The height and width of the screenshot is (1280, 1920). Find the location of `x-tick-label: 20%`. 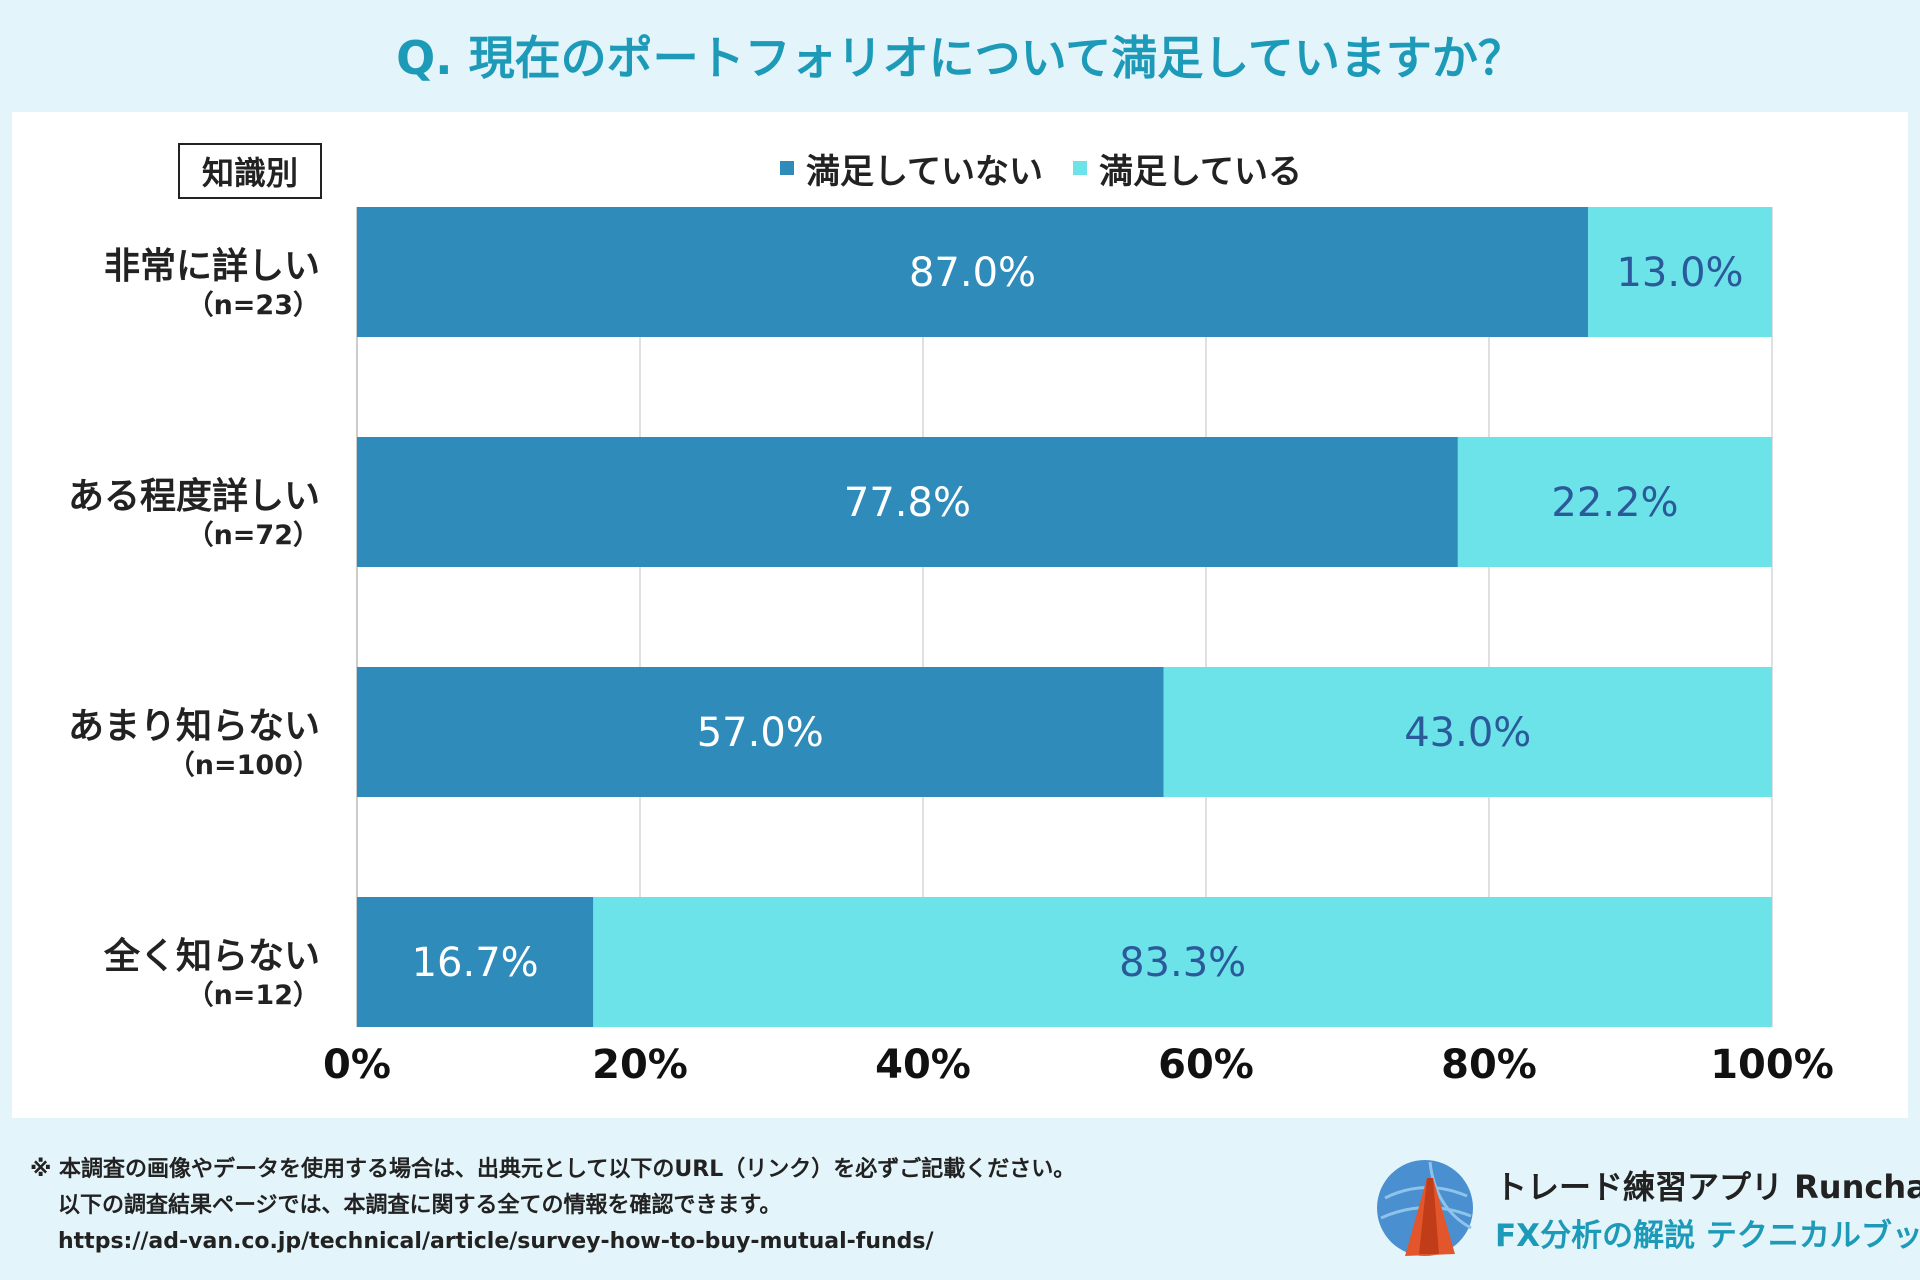

x-tick-label: 20% is located at coordinates (640, 1065).